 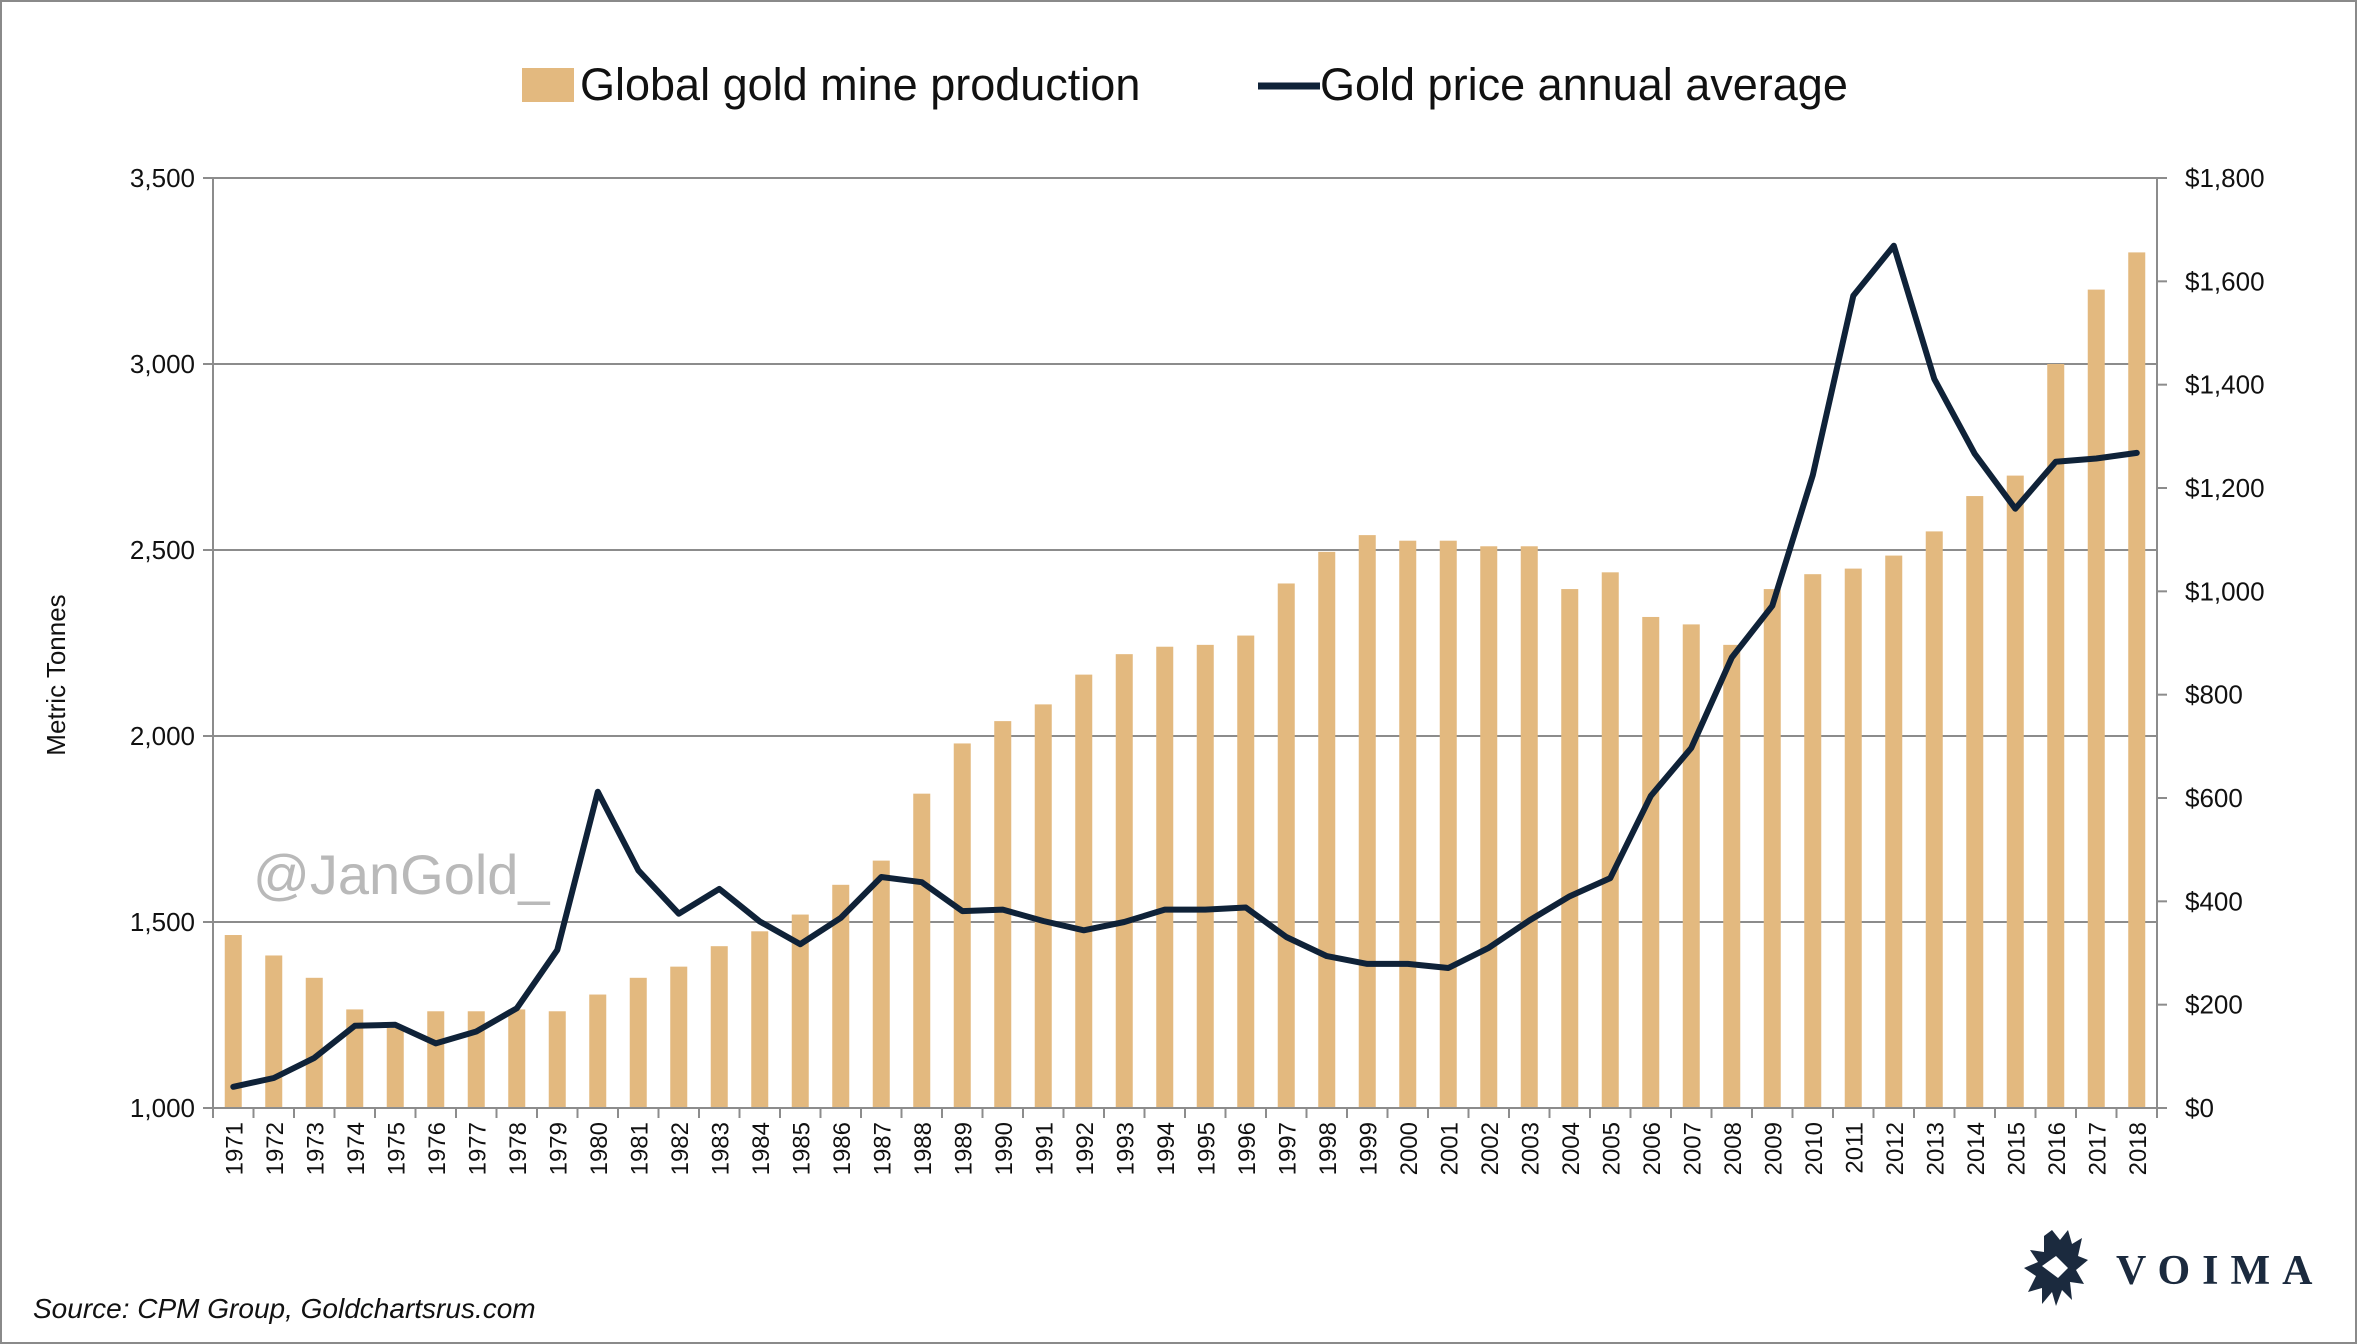 What do you see at coordinates (171, 643) in the screenshot?
I see `left-tick-labels: 1,000 1,500 2,000 2,500 3,000 3,500` at bounding box center [171, 643].